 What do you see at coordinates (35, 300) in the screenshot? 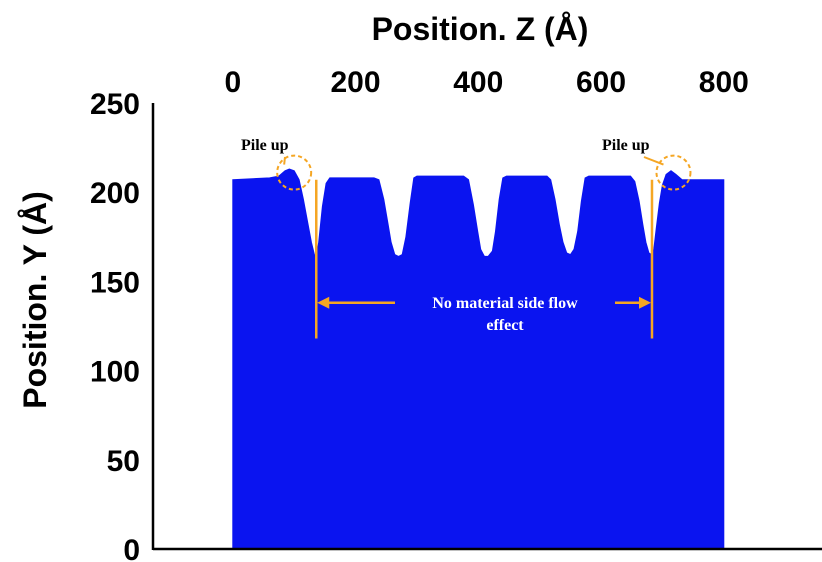
I see `y-axis-title: Position. Y (Å)` at bounding box center [35, 300].